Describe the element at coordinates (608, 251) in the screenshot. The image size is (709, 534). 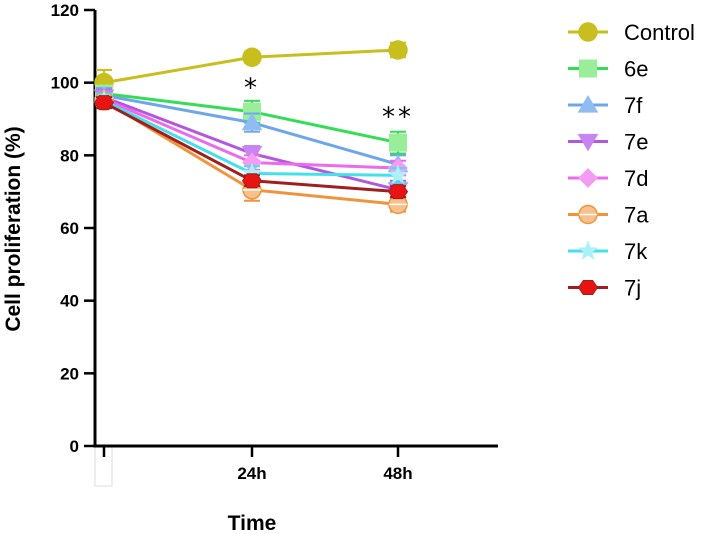
I see `legend-item-7k: 7k` at that location.